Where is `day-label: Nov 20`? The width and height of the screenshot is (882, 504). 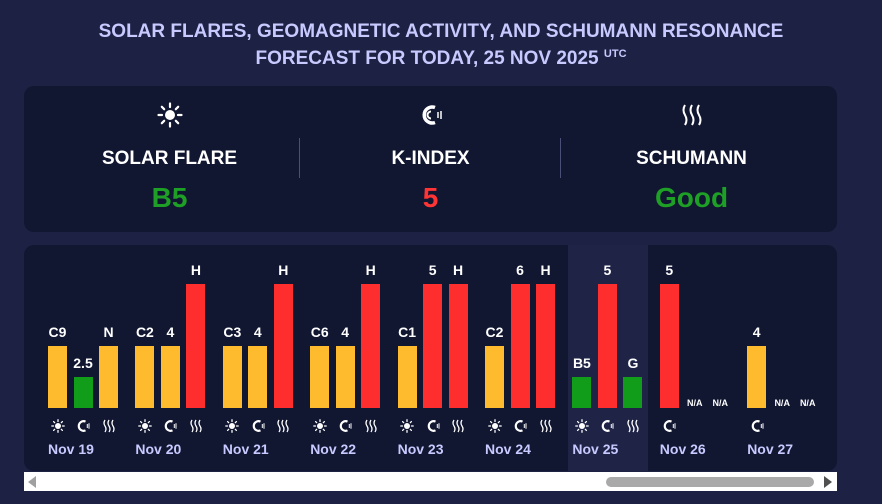 day-label: Nov 20 is located at coordinates (158, 449).